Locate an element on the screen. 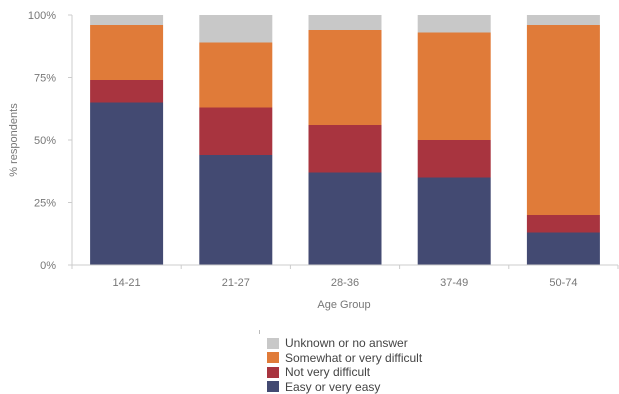 The width and height of the screenshot is (619, 394). x-tick-label: 28-36 is located at coordinates (345, 283).